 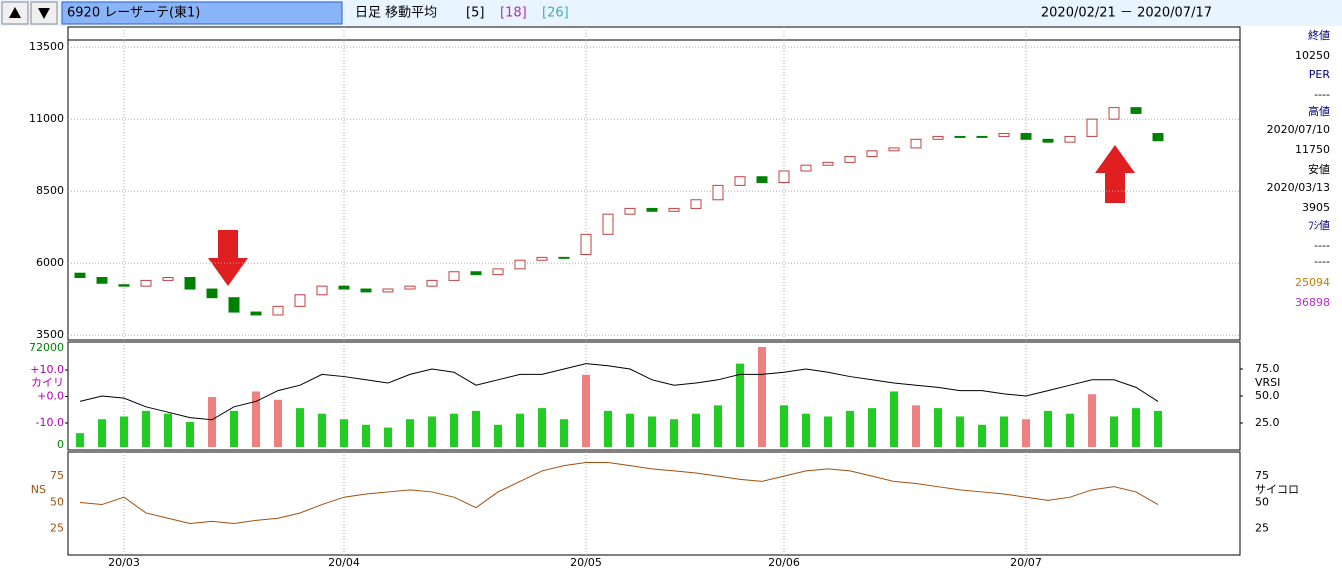 I want to click on x-tick-label: 20/05, so click(x=586, y=562).